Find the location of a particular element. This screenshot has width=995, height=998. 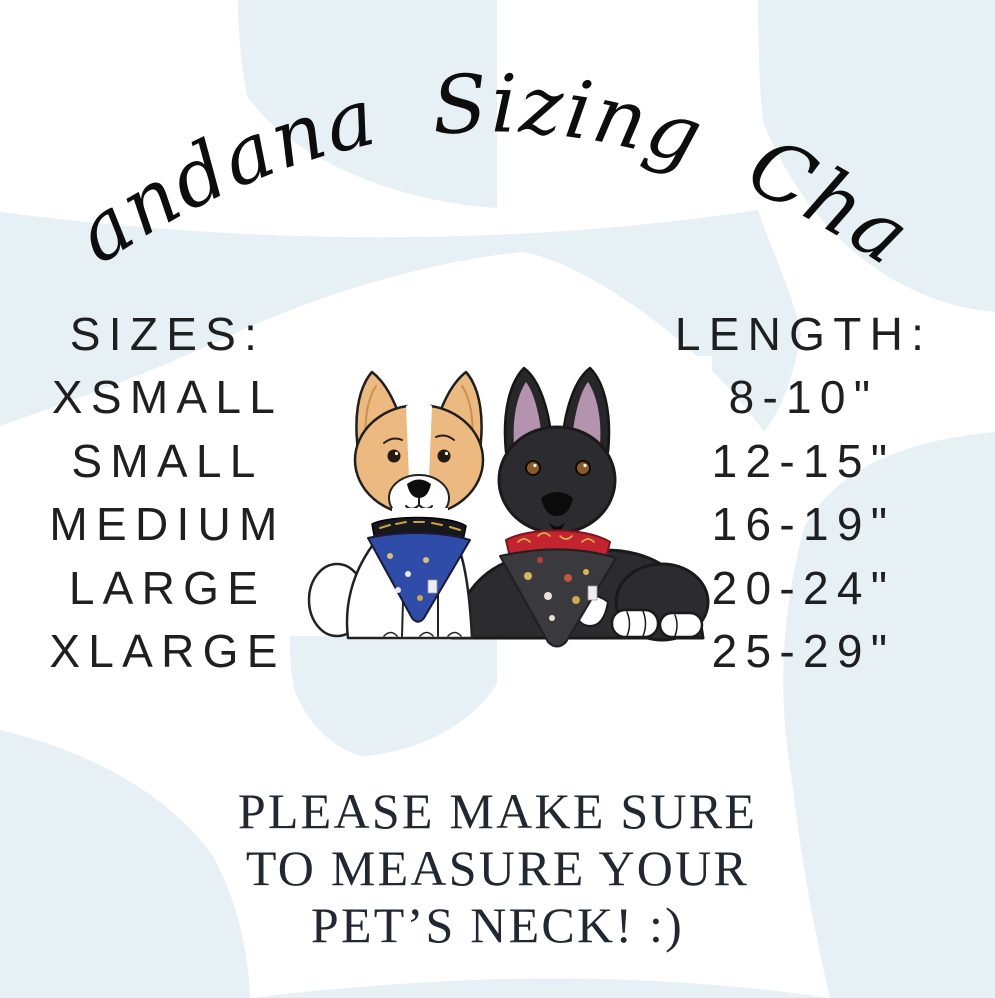

length-value-xlarge: 25-29" is located at coordinates (803, 651).